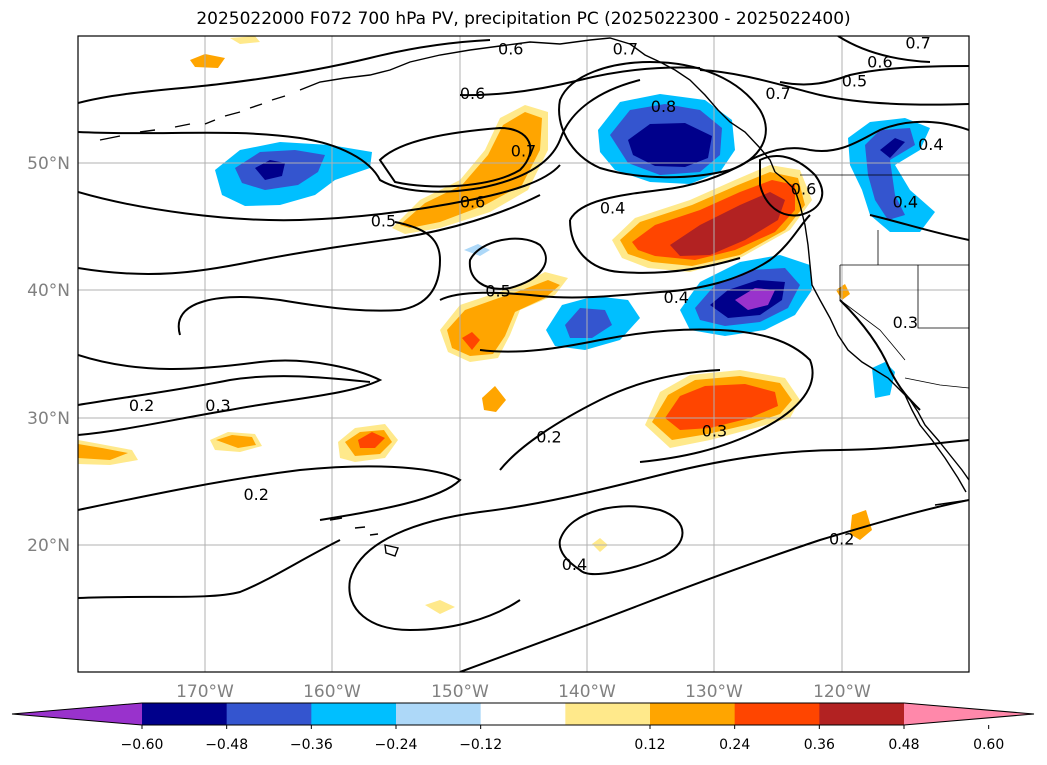 Image resolution: width=1047 pixels, height=765 pixels. Describe the element at coordinates (734, 745) in the screenshot. I see `colorbar-tick-label: 0.24` at that location.